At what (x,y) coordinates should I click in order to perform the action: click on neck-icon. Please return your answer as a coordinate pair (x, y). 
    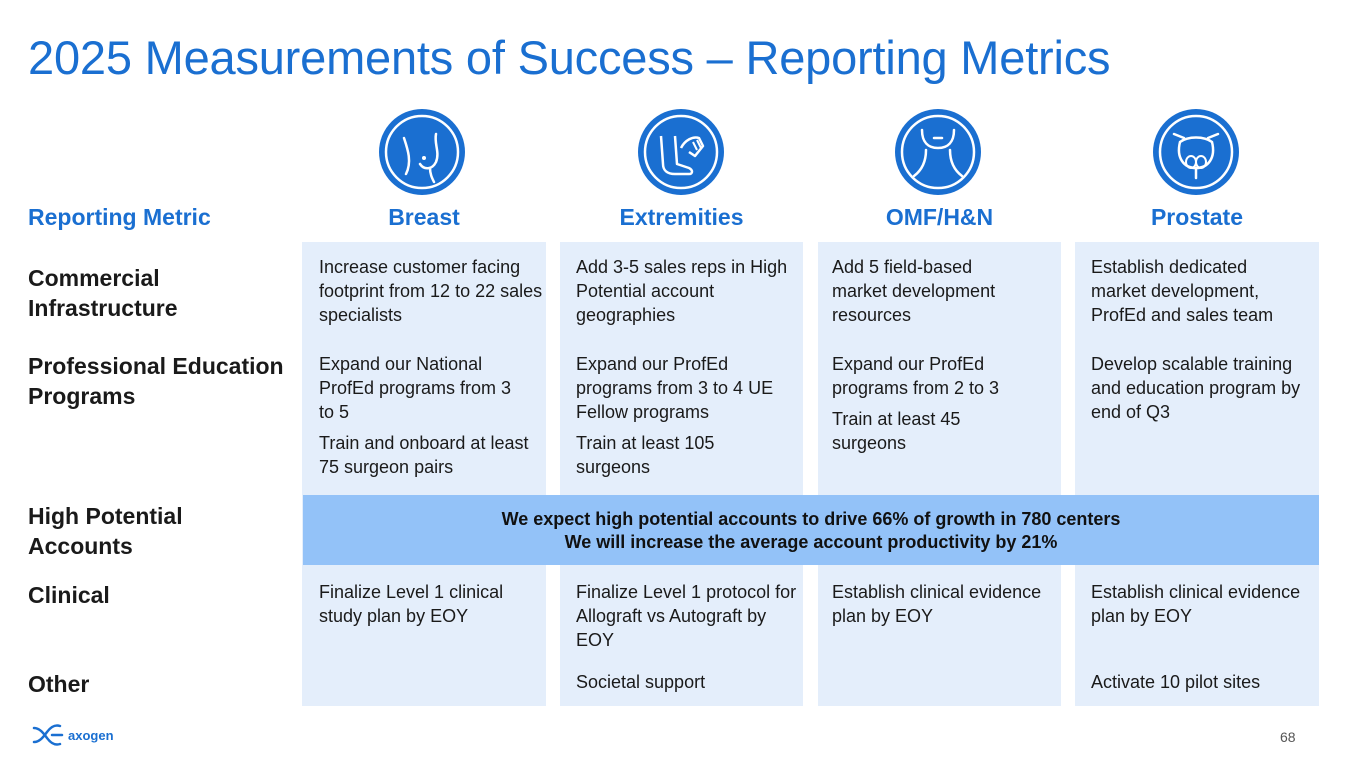
    Looking at the image, I should click on (938, 152).